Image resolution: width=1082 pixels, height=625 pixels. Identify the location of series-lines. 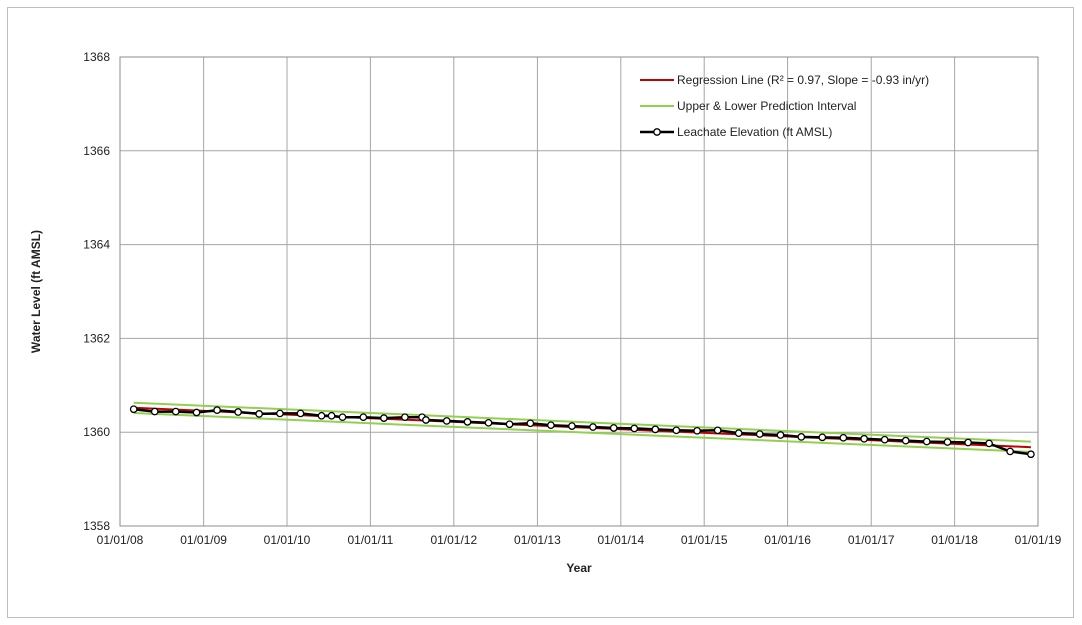
(582, 428).